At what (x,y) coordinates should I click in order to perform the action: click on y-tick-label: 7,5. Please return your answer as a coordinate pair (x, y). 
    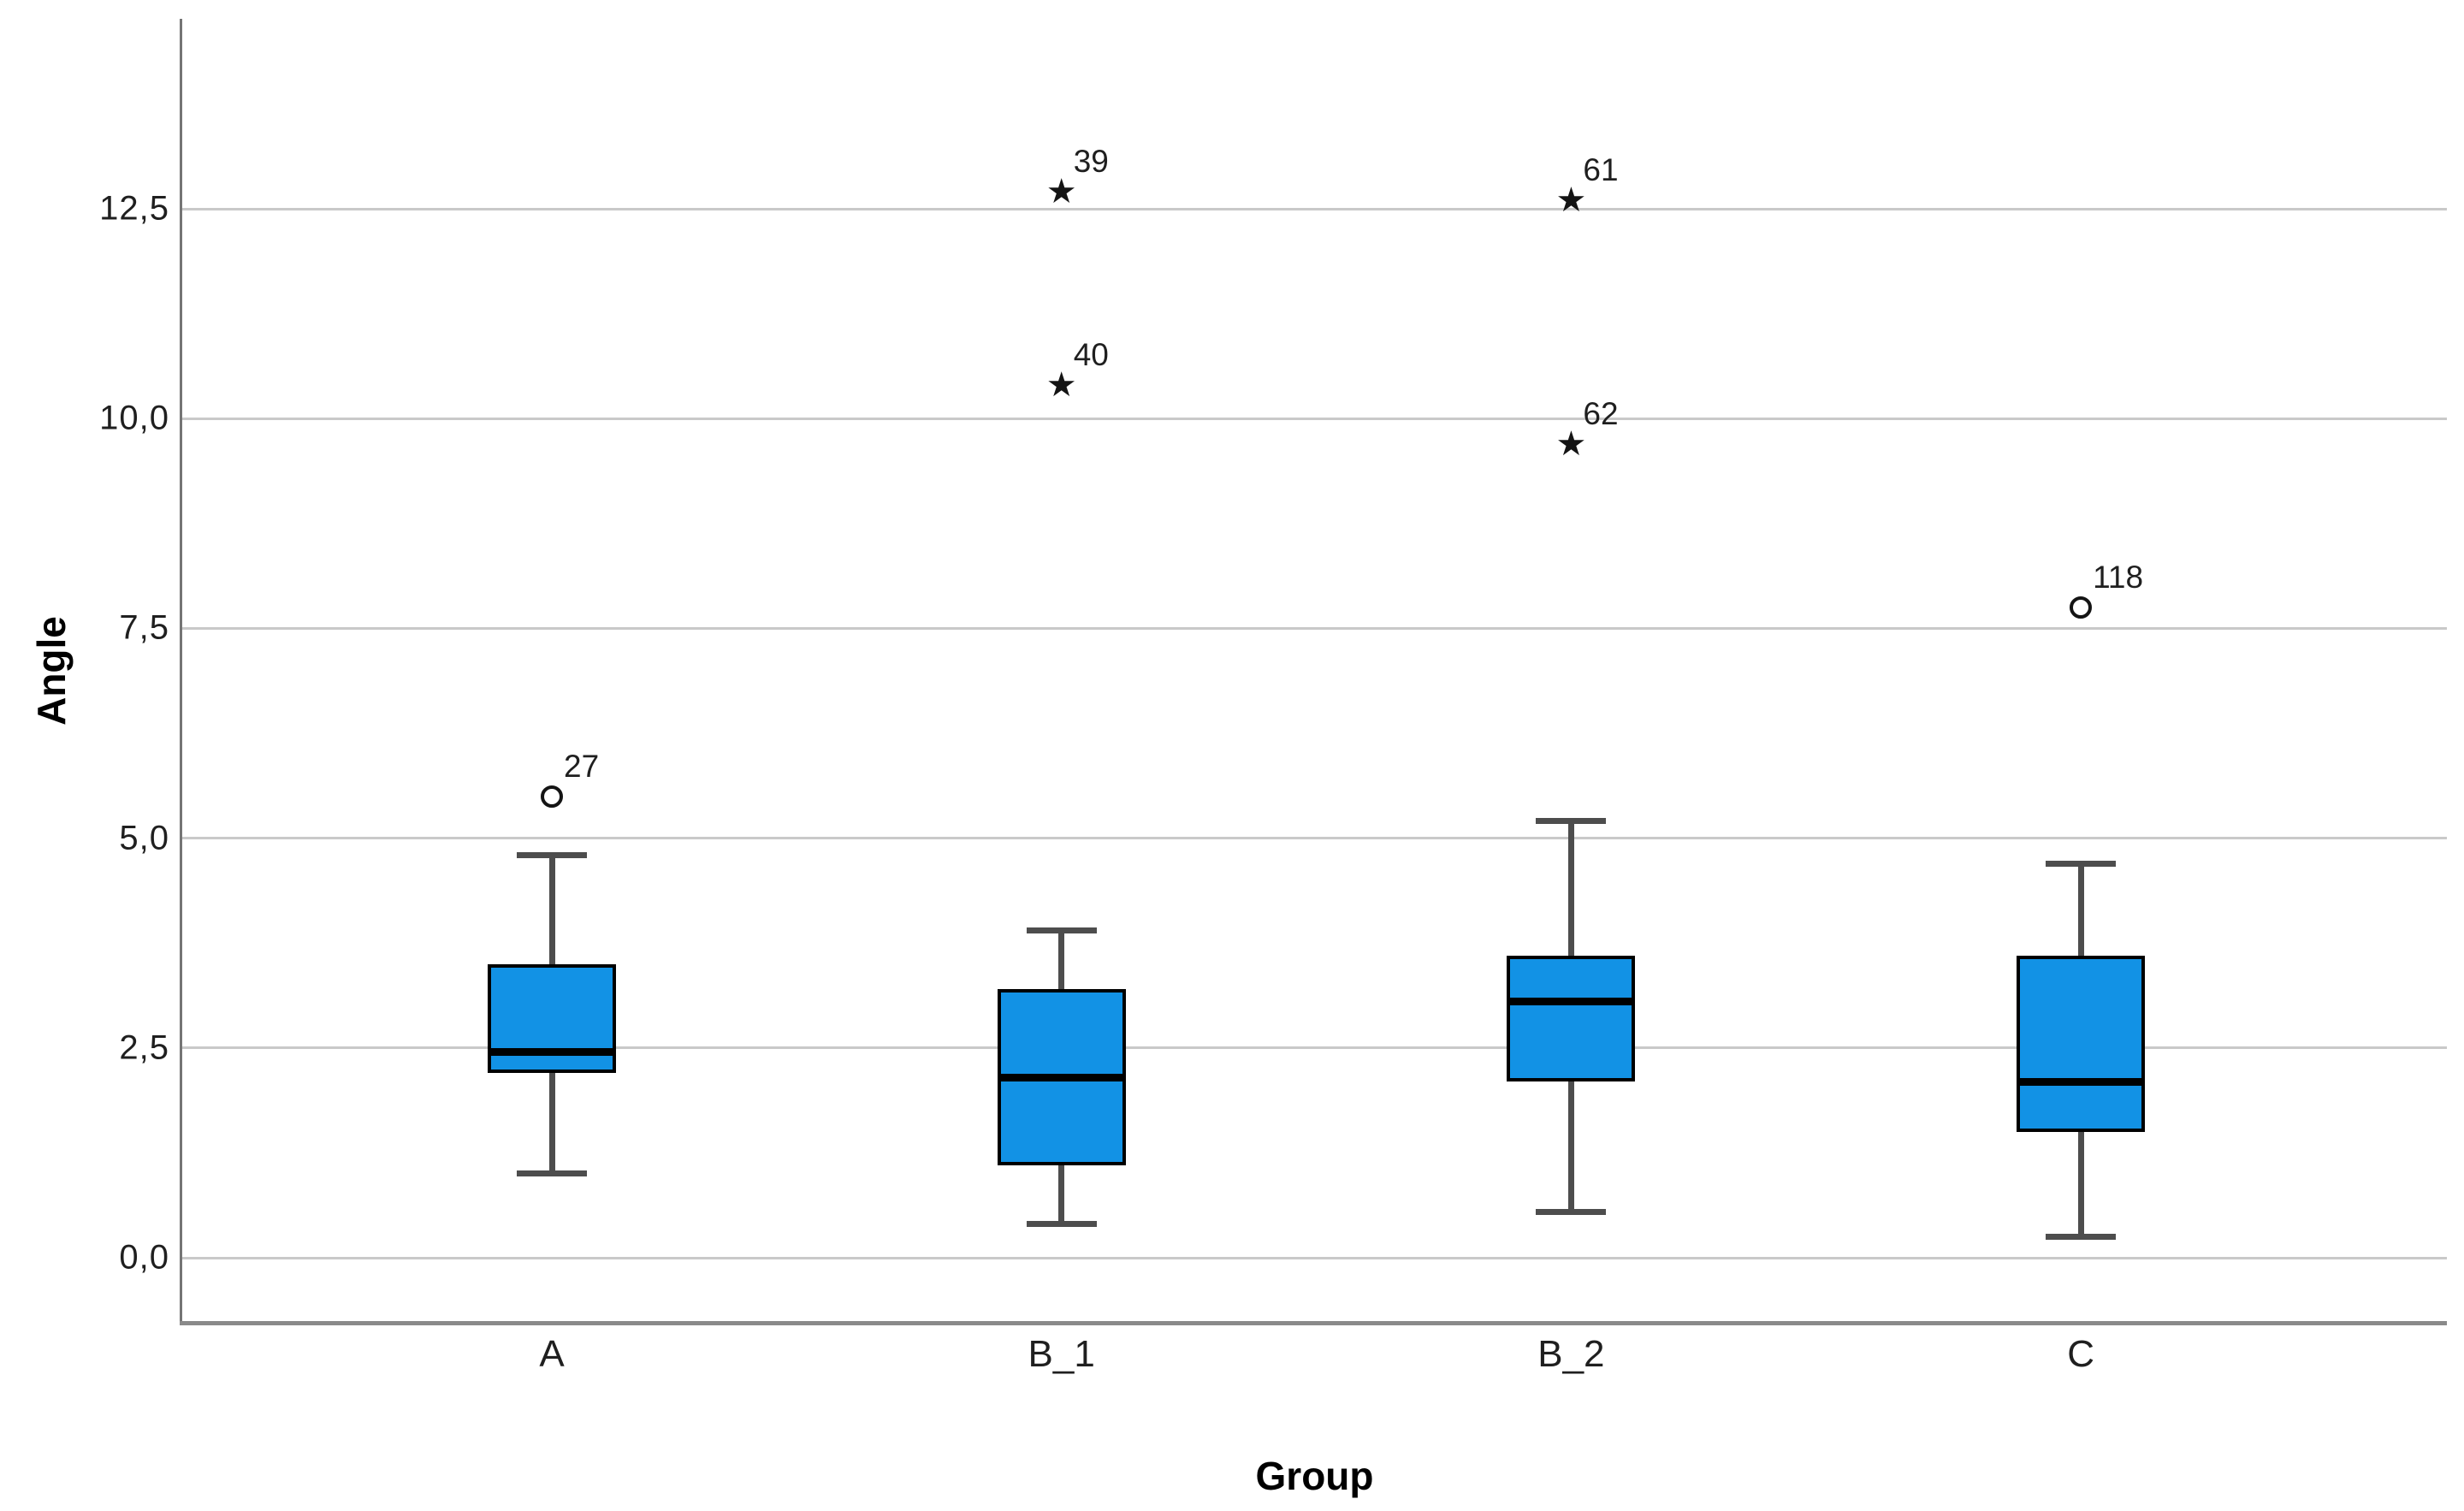
    Looking at the image, I should click on (144, 627).